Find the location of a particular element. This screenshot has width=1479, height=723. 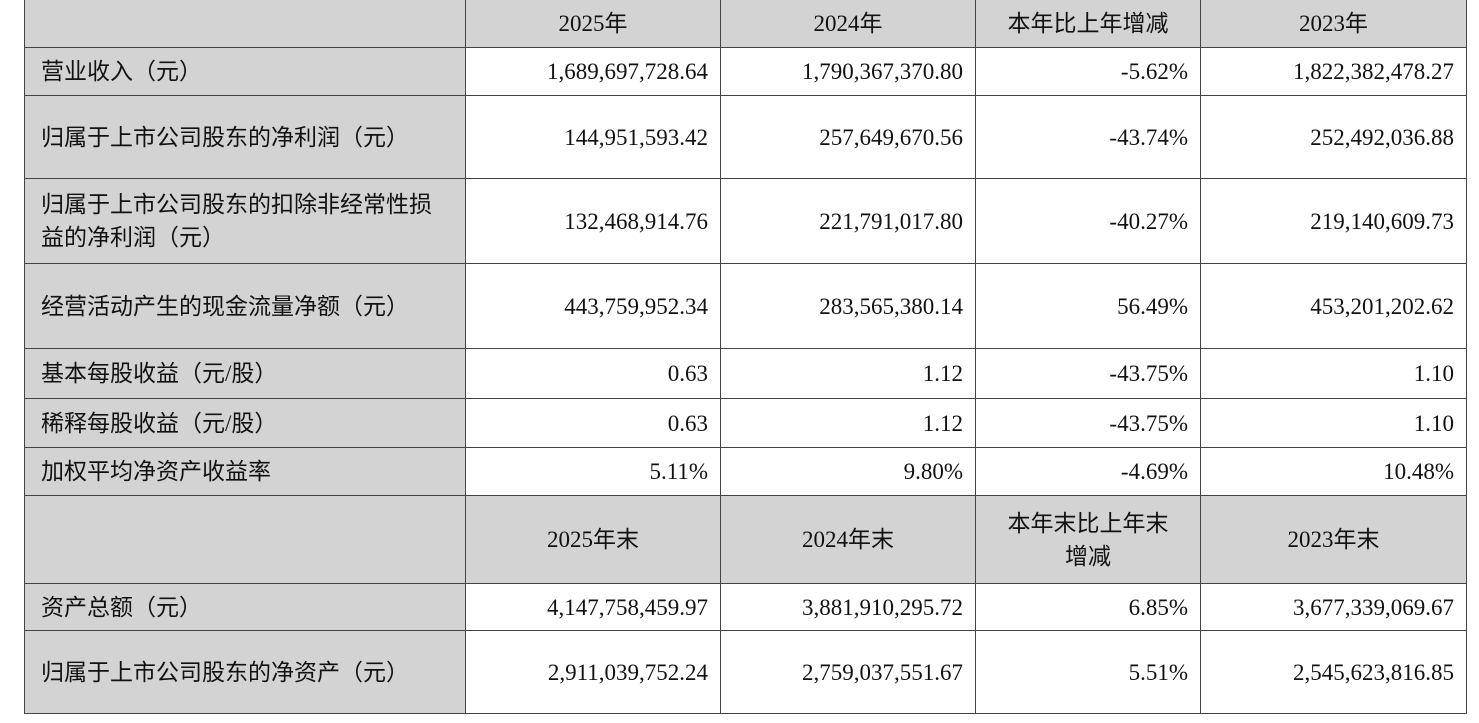

row-label: 基本每股收益（元/股） is located at coordinates (245, 373).